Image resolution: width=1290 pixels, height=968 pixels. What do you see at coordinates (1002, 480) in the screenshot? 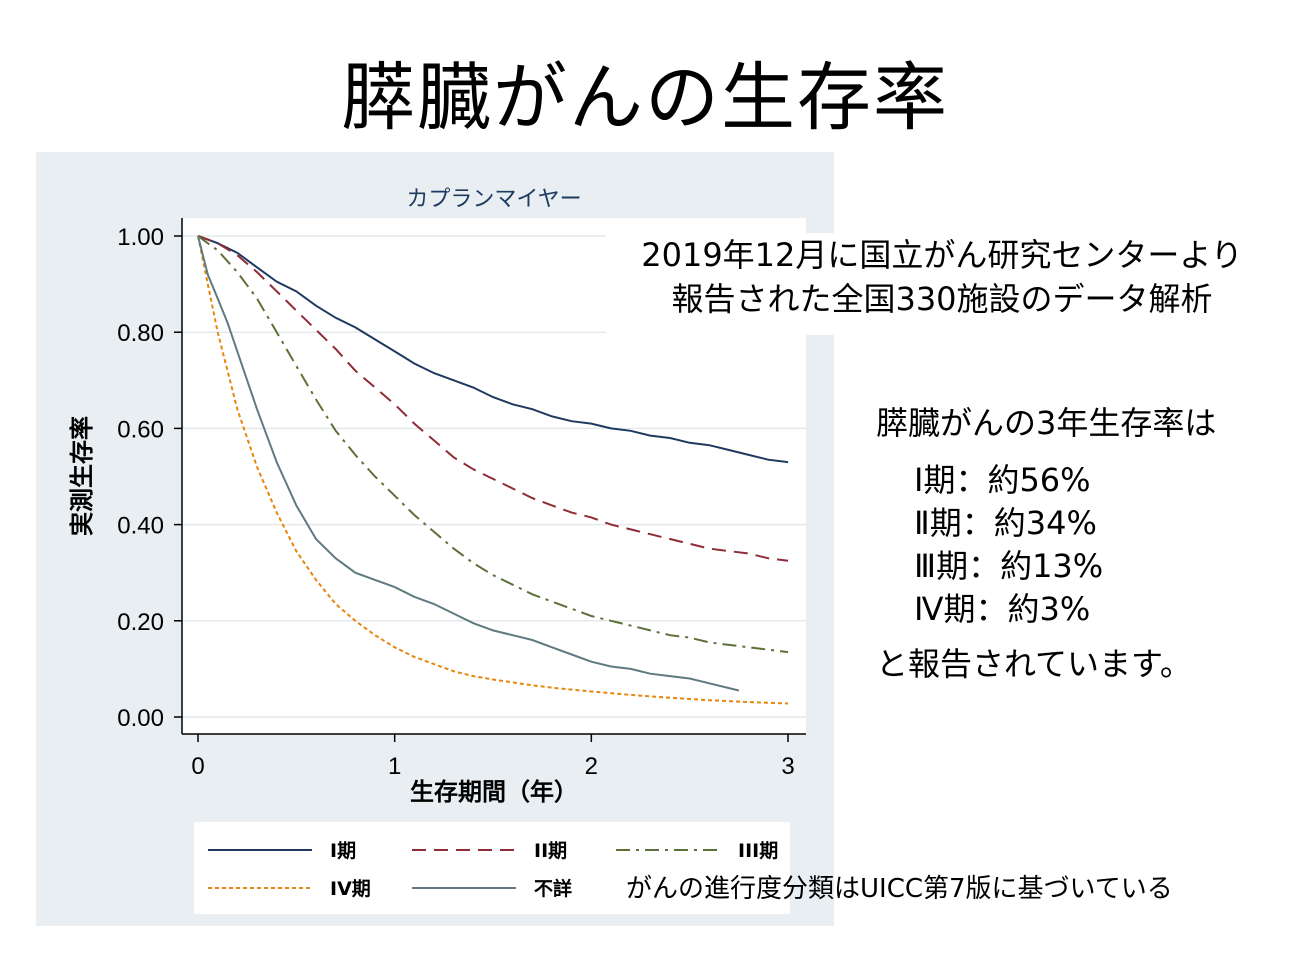
I see `summary-stage-1: Ⅰ期：約56%` at bounding box center [1002, 480].